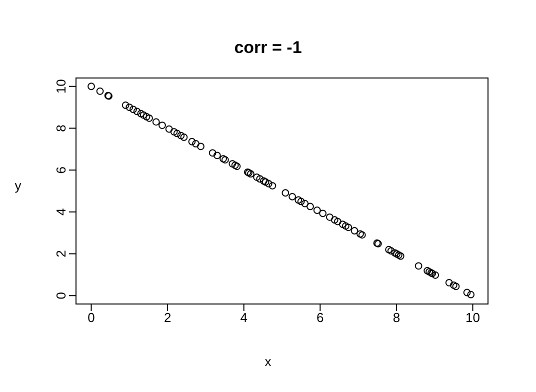 This screenshot has height=392, width=536. Describe the element at coordinates (396, 318) in the screenshot. I see `x-tick-label: 8` at that location.